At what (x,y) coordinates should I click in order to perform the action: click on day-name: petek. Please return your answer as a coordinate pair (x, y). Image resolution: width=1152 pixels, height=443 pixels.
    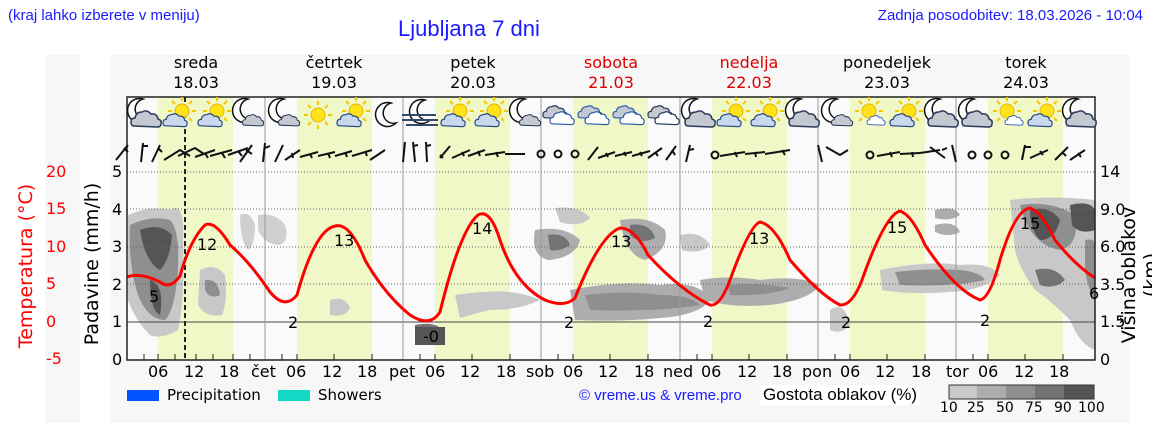
    Looking at the image, I should click on (473, 62).